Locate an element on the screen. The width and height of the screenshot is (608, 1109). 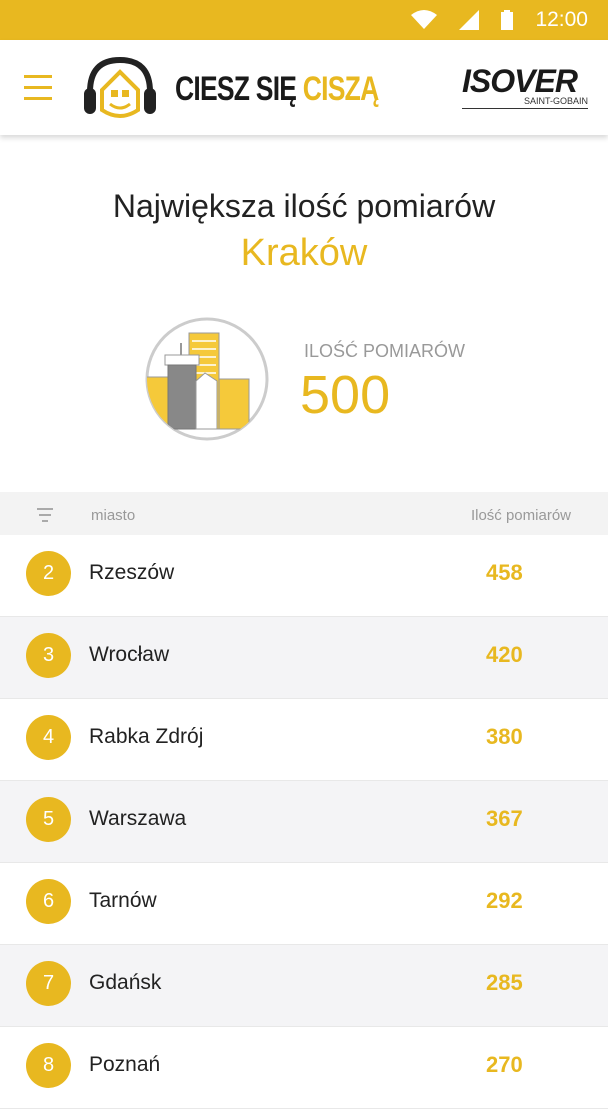
rank-badge: 7 is located at coordinates (48, 983).